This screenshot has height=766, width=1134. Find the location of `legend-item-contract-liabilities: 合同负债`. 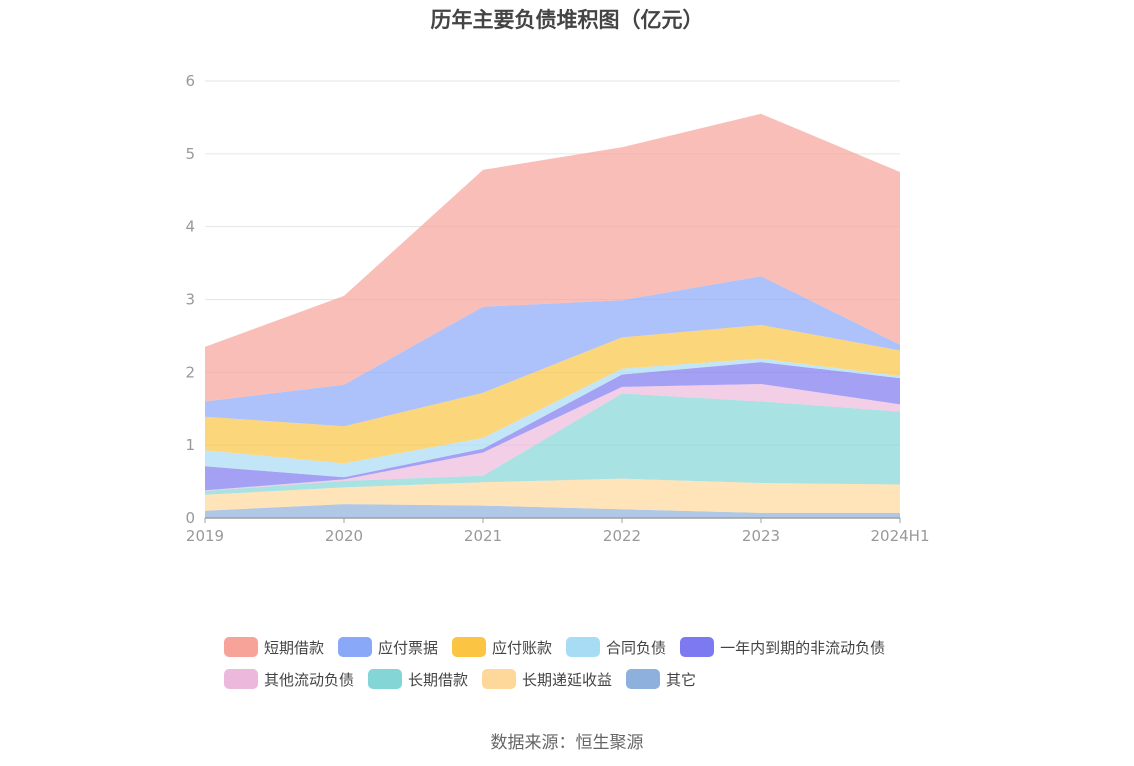

legend-item-contract-liabilities: 合同负债 is located at coordinates (616, 647).